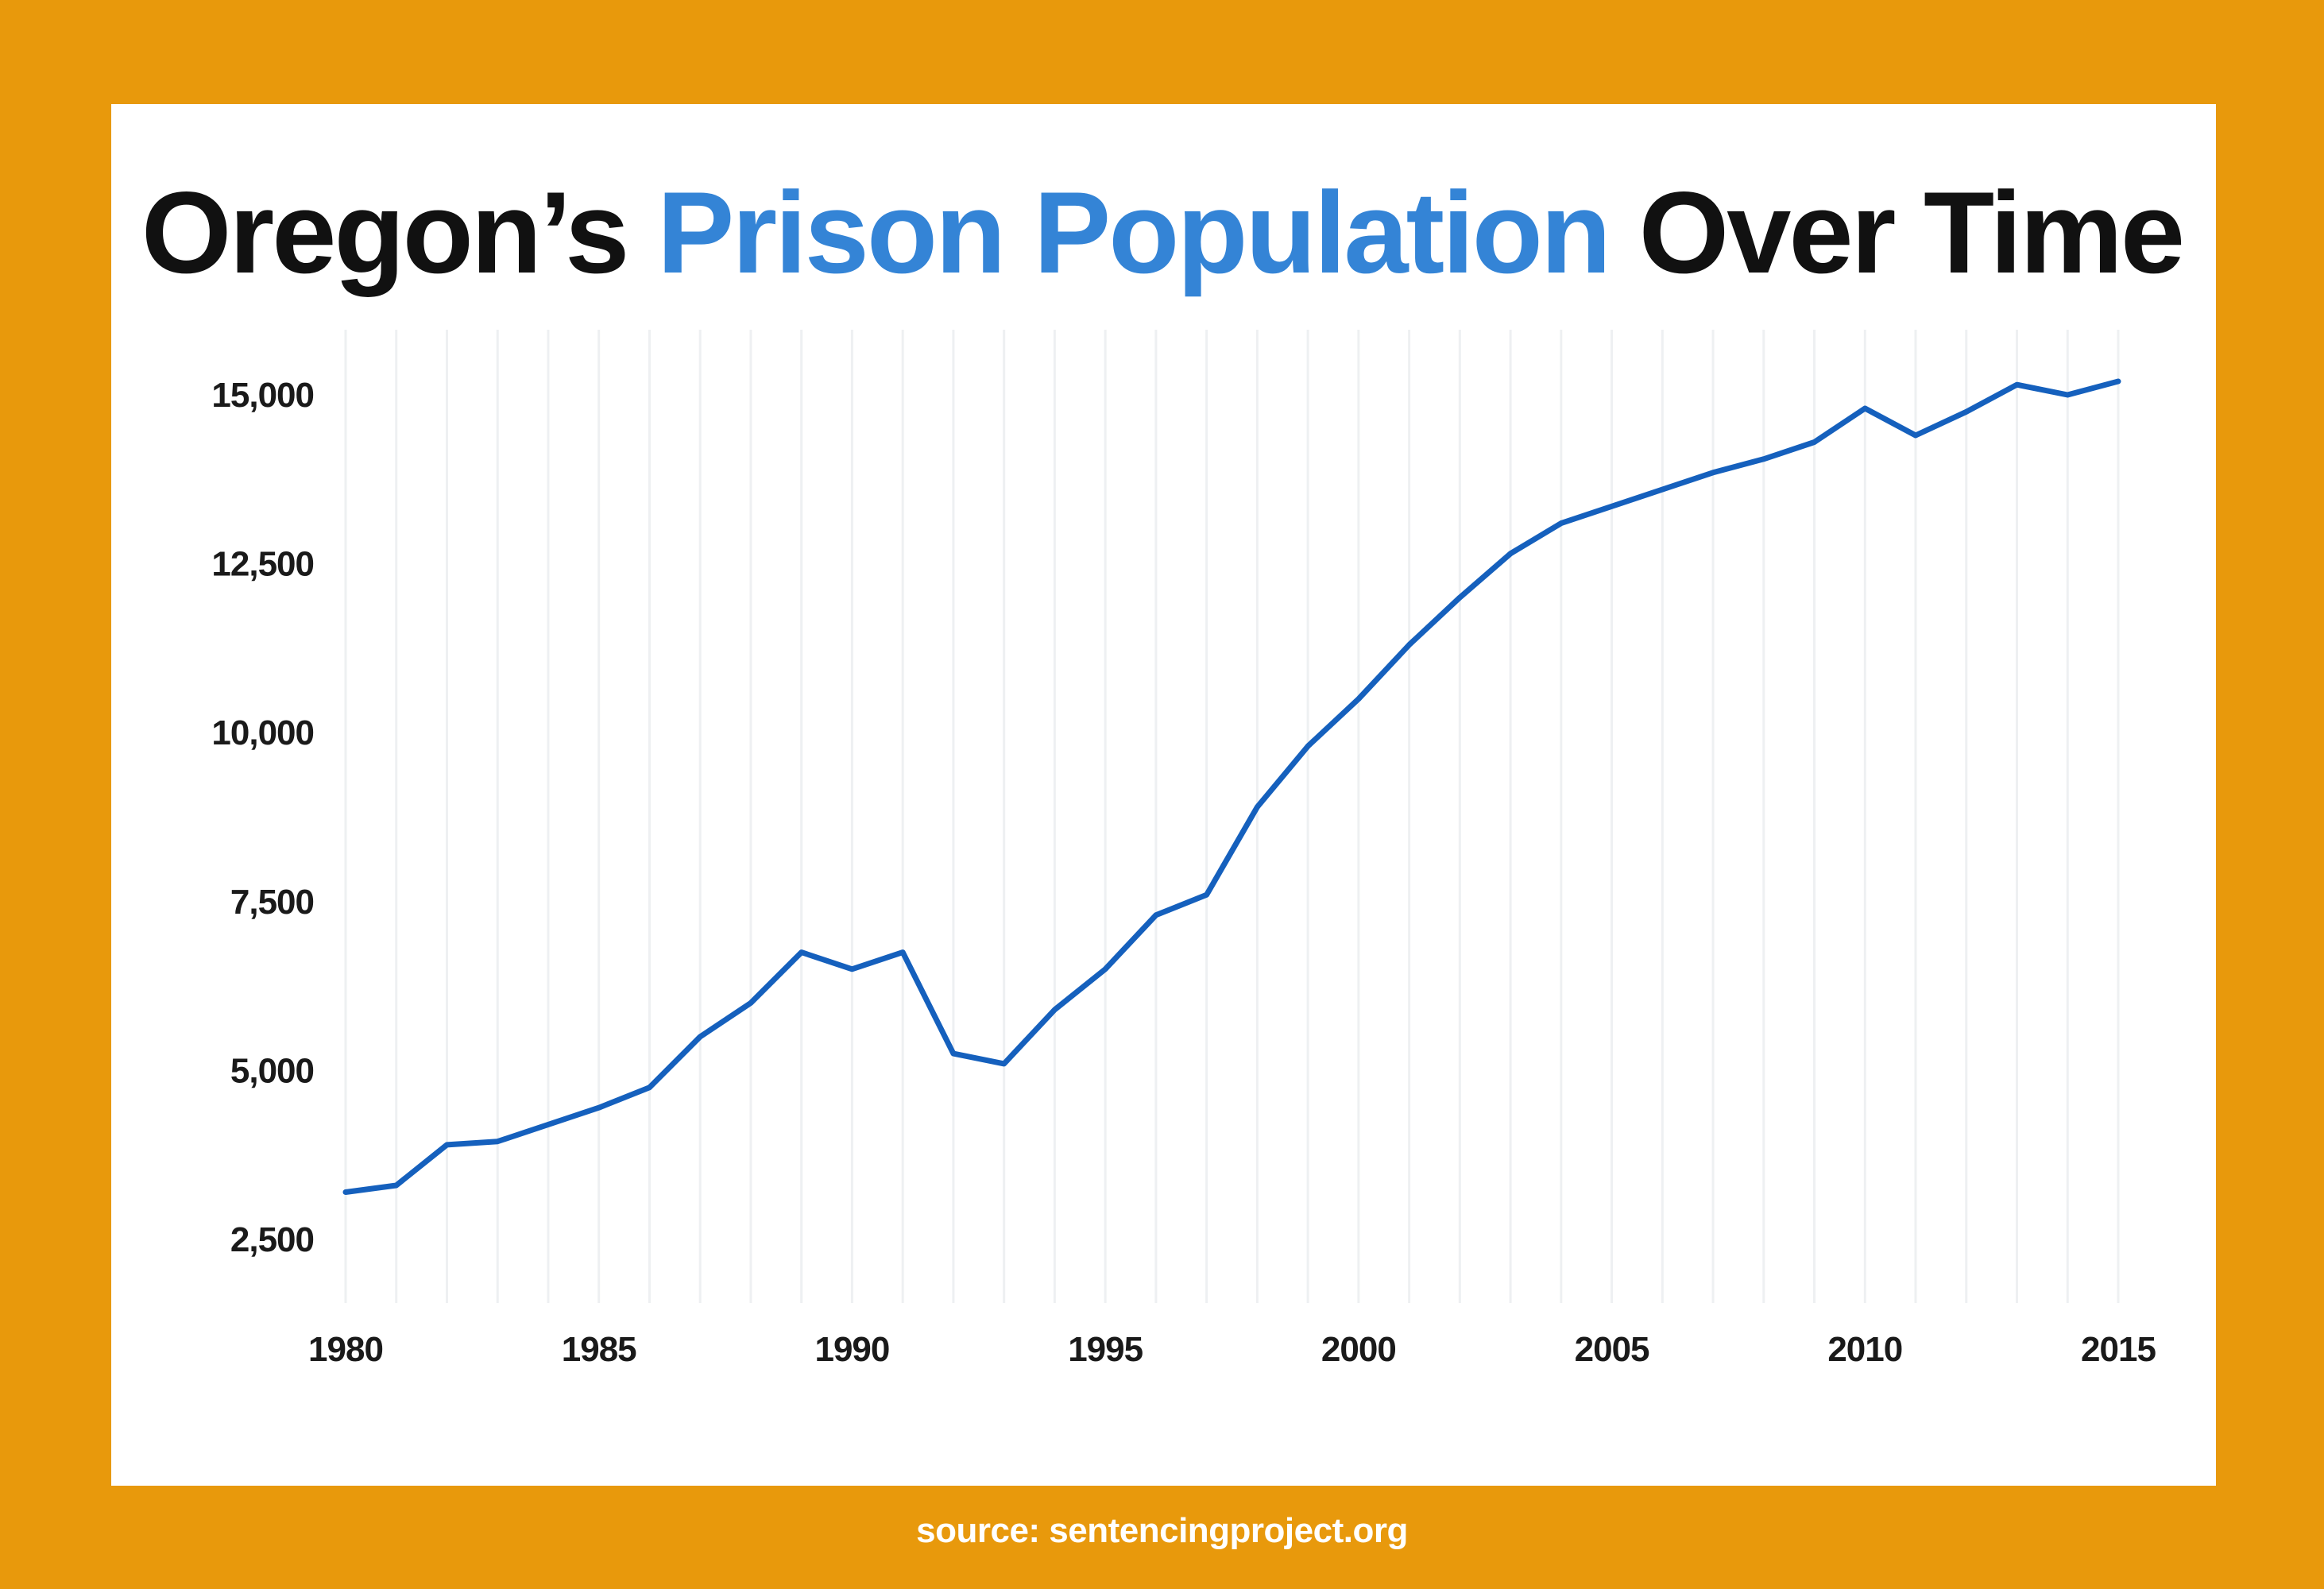 The width and height of the screenshot is (2324, 1589). Describe the element at coordinates (851, 1349) in the screenshot. I see `x-tick-label: 1990` at that location.